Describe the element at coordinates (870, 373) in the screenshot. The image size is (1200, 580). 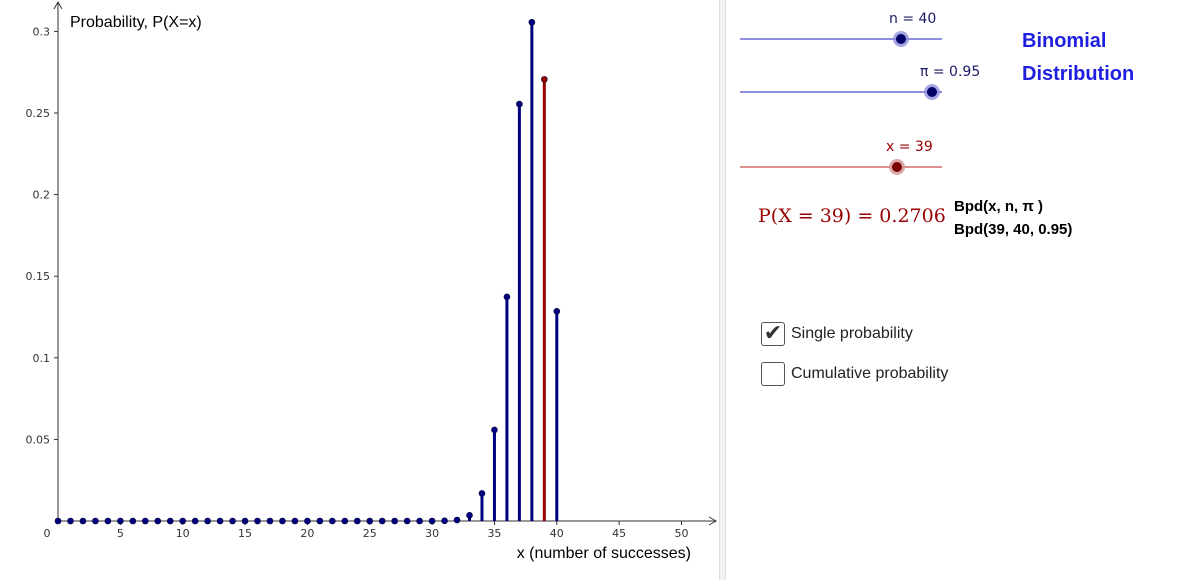
I see `cumulative-probability-label: Cumulative probability` at that location.